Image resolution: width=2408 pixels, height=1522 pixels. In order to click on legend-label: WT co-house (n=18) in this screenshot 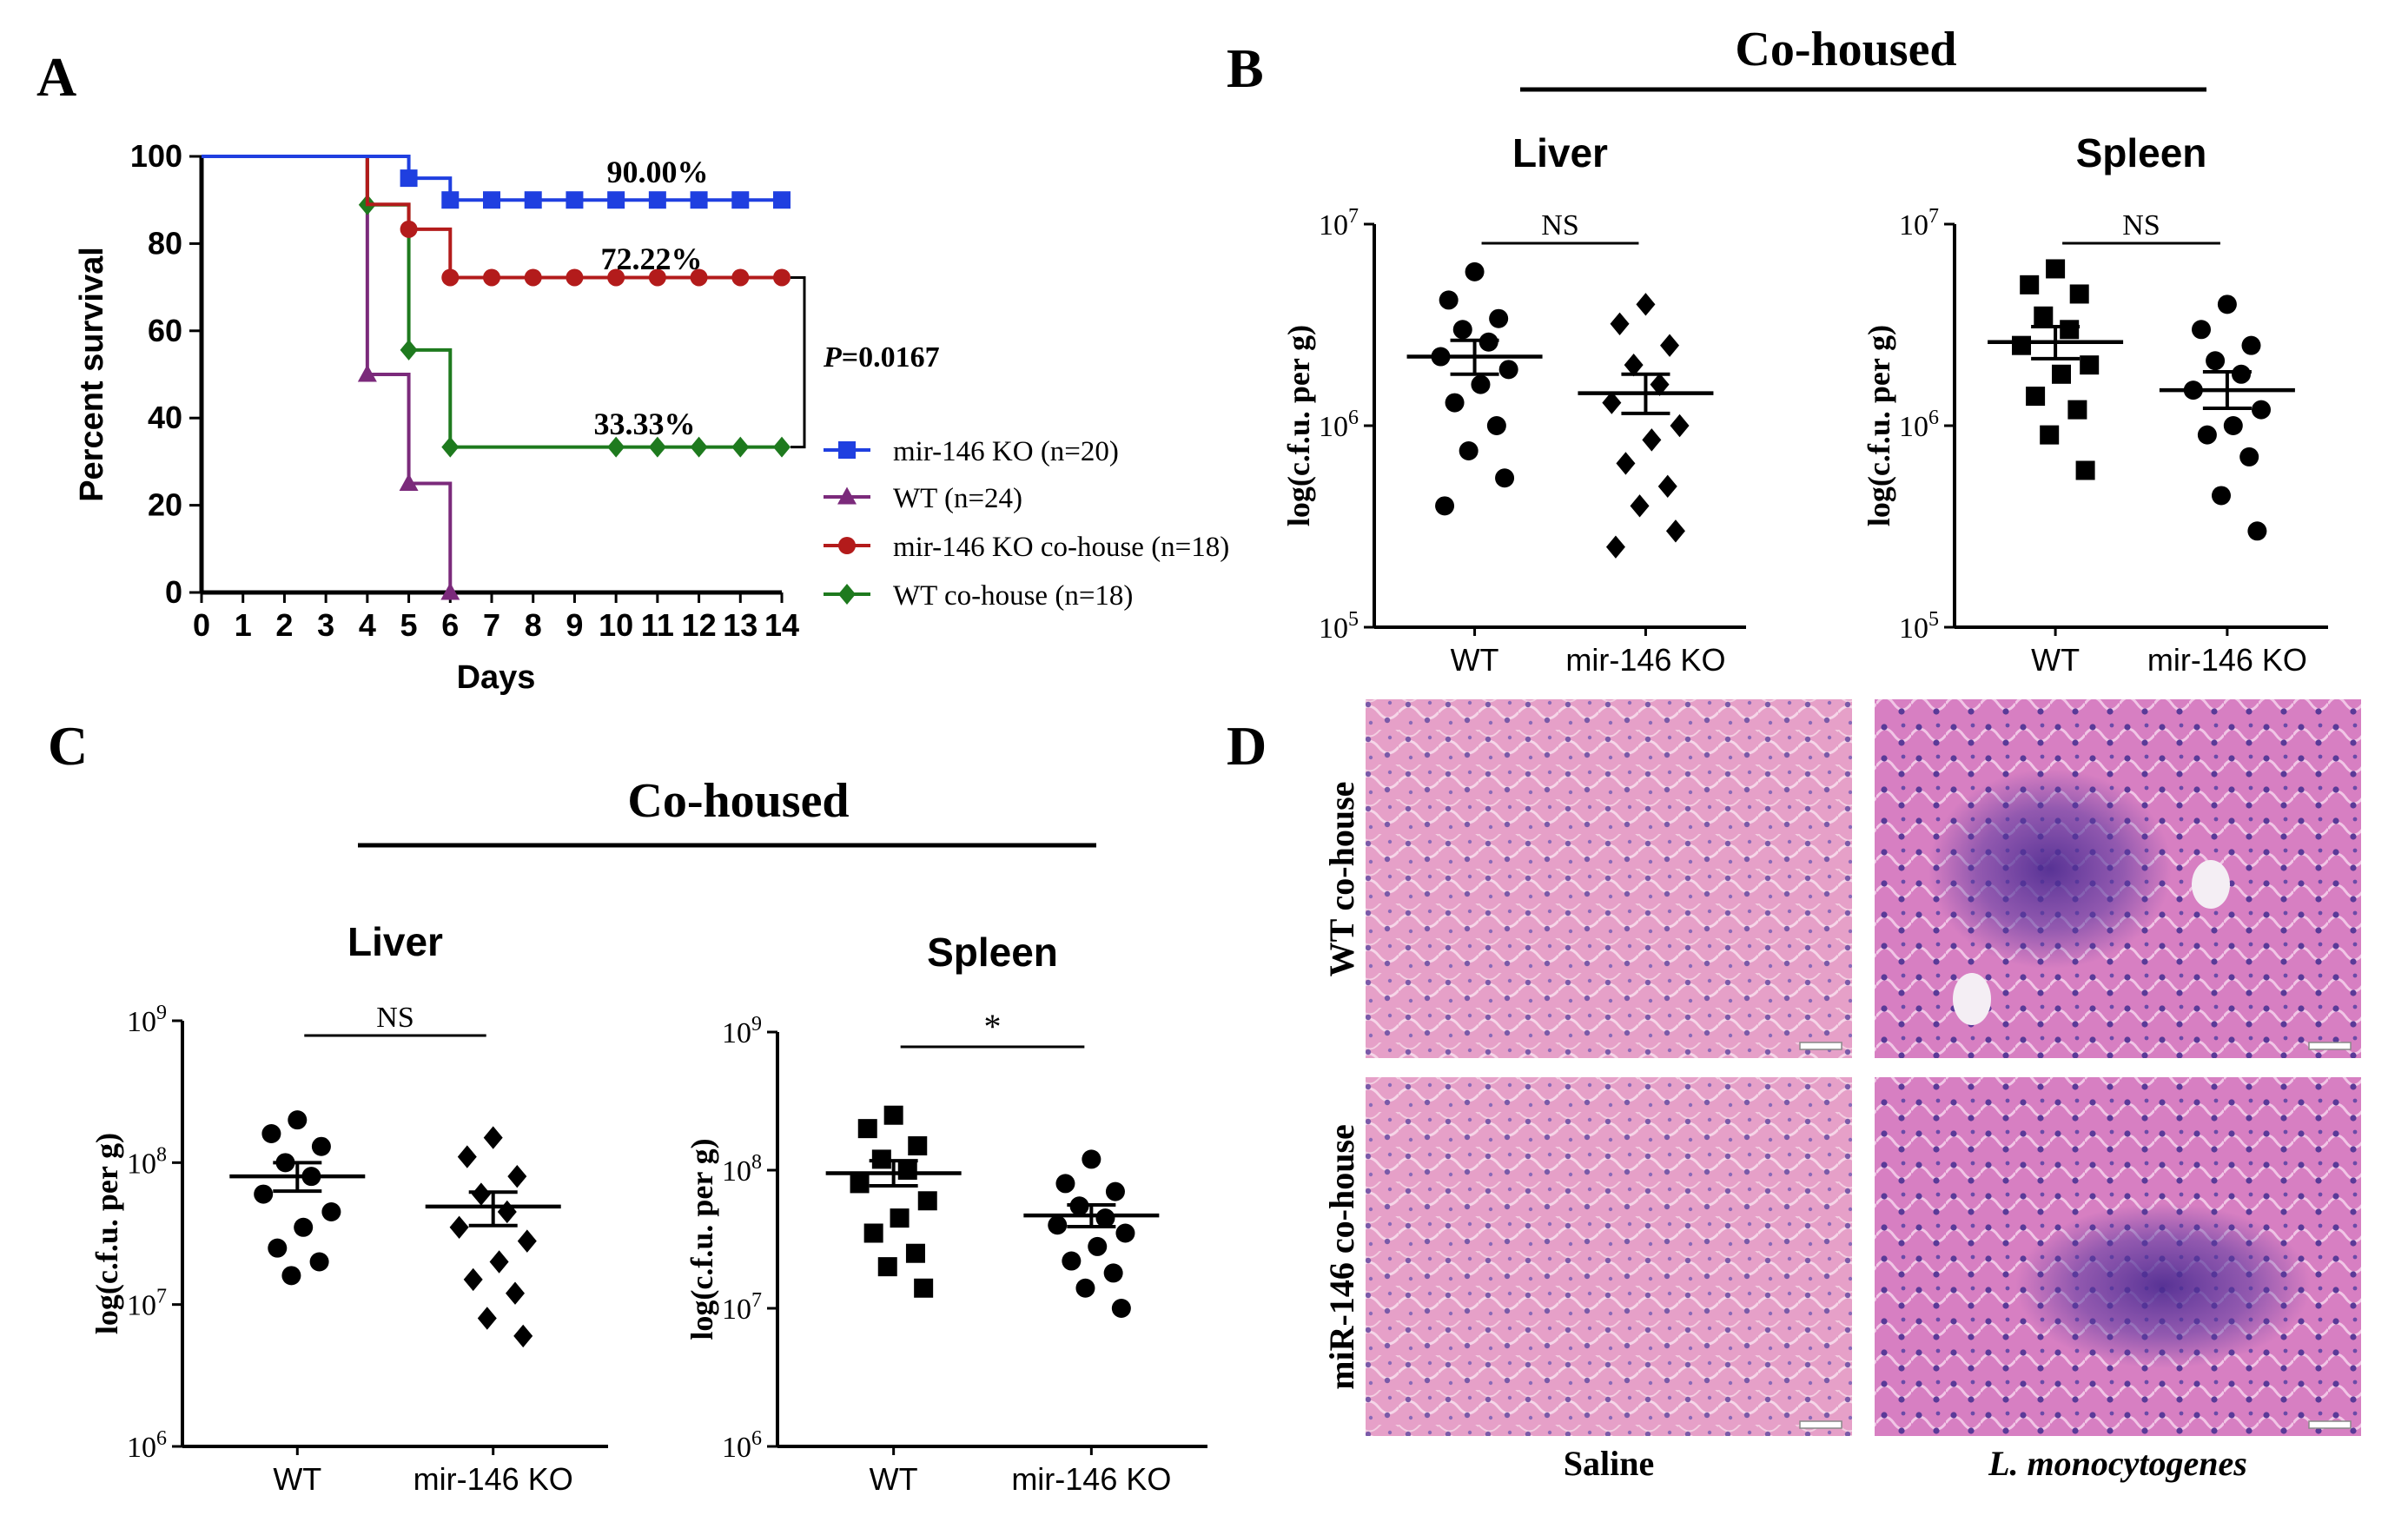, I will do `click(1013, 596)`.